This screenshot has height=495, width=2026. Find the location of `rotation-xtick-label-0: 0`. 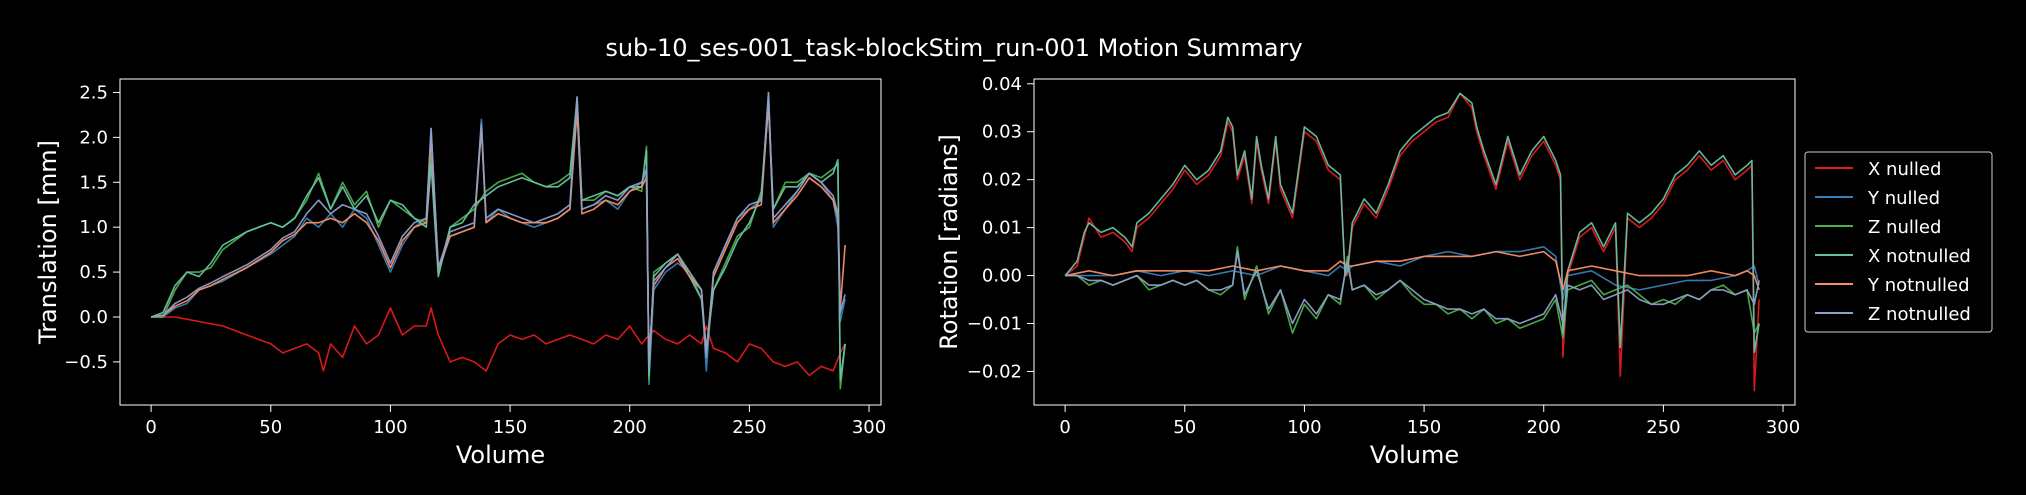

rotation-xtick-label-0: 0 is located at coordinates (1064, 427).